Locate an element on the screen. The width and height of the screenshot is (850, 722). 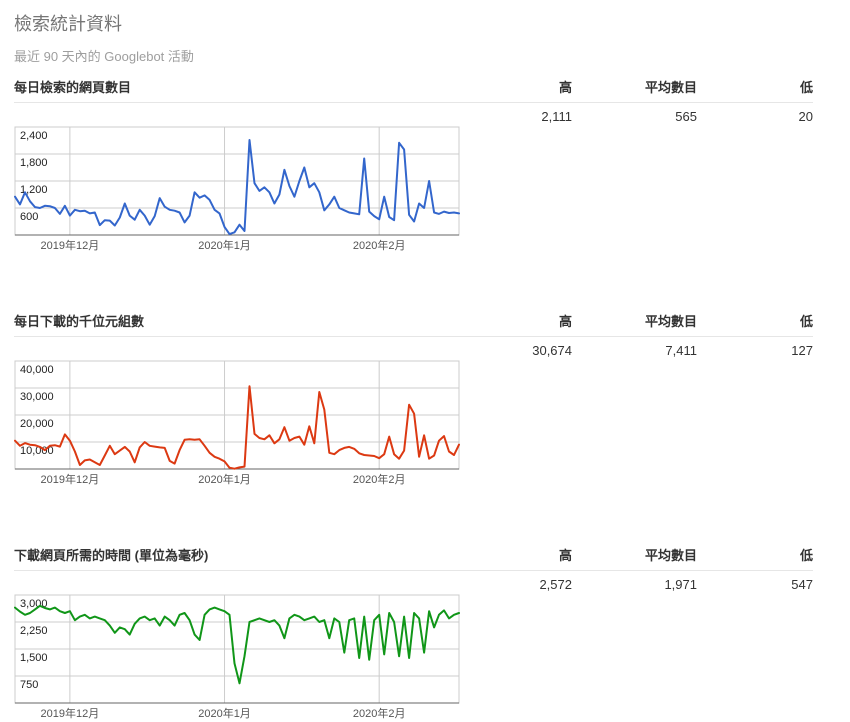
high-value: 30,674 is located at coordinates (552, 350).